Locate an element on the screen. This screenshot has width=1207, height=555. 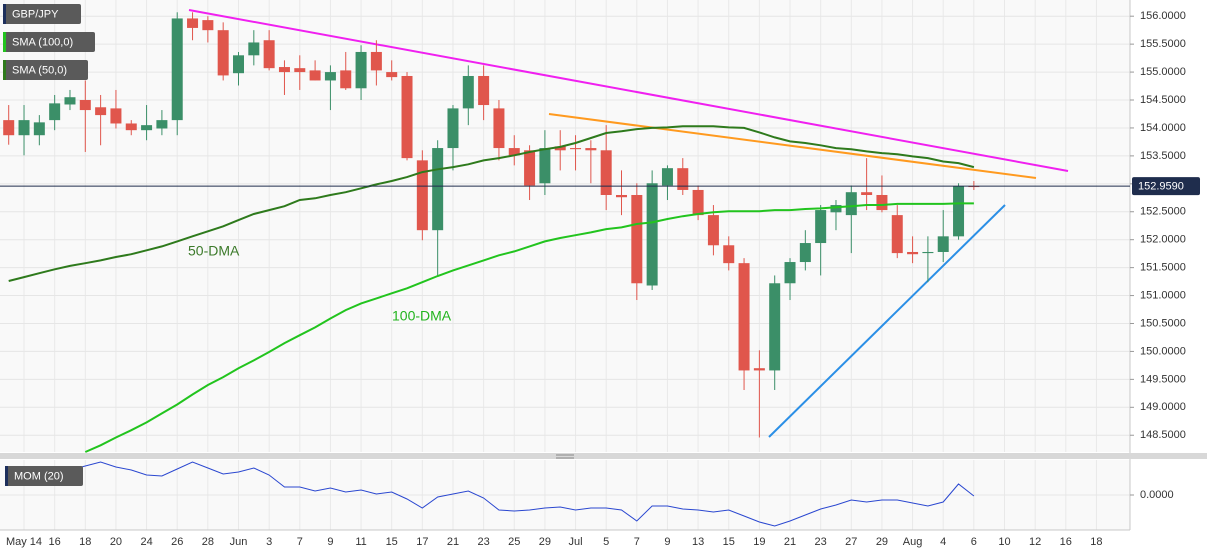
x-tick-label: Jul is located at coordinates (576, 542).